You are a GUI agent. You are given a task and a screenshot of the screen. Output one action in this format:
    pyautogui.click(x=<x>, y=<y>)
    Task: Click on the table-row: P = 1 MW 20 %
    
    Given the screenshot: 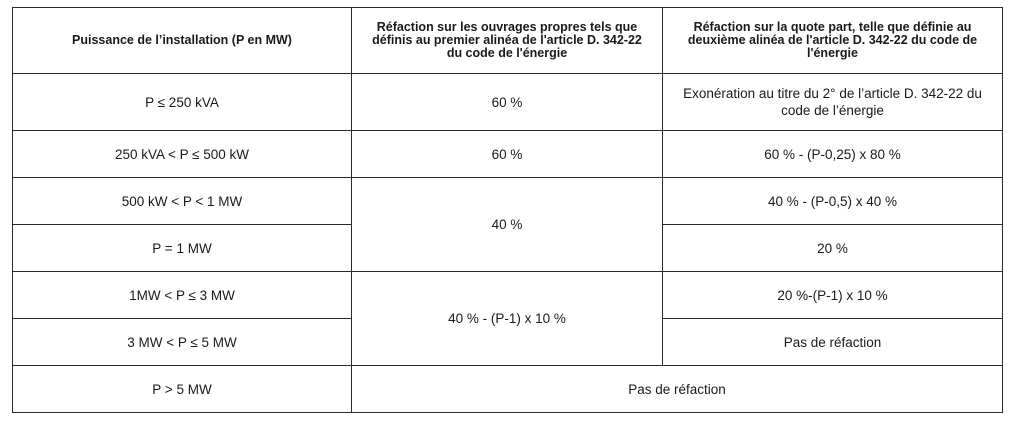 What is the action you would take?
    pyautogui.click(x=507, y=248)
    